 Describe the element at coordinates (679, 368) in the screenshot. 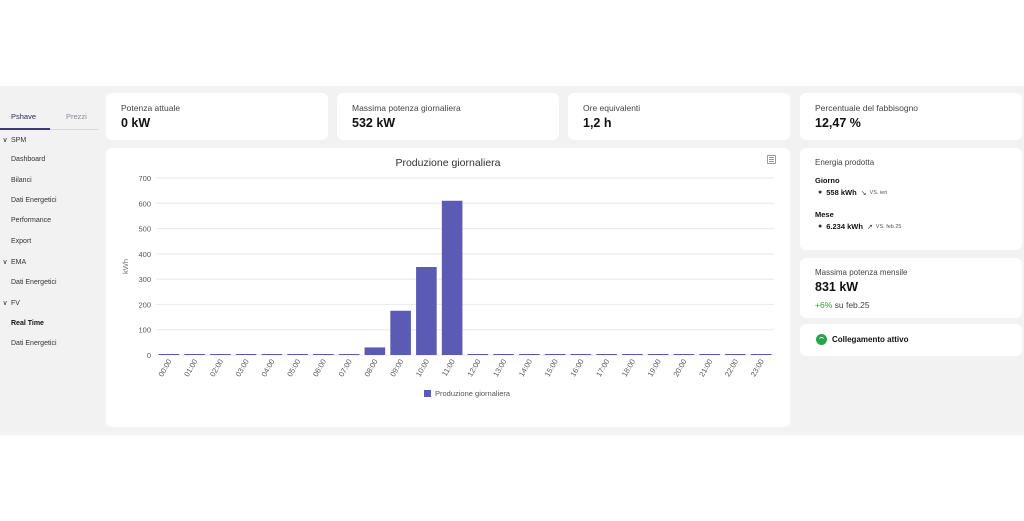

I see `x-tick-label: 20:00` at that location.